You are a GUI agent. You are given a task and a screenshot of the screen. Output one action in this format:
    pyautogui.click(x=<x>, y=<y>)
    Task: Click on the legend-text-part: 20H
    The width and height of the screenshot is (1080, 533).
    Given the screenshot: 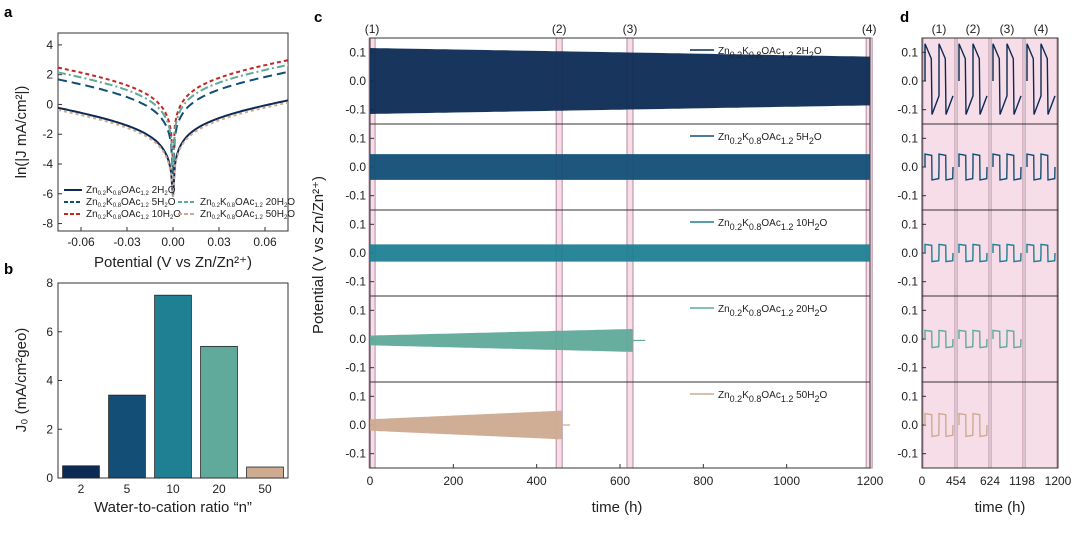 What is the action you would take?
    pyautogui.click(x=803, y=309)
    